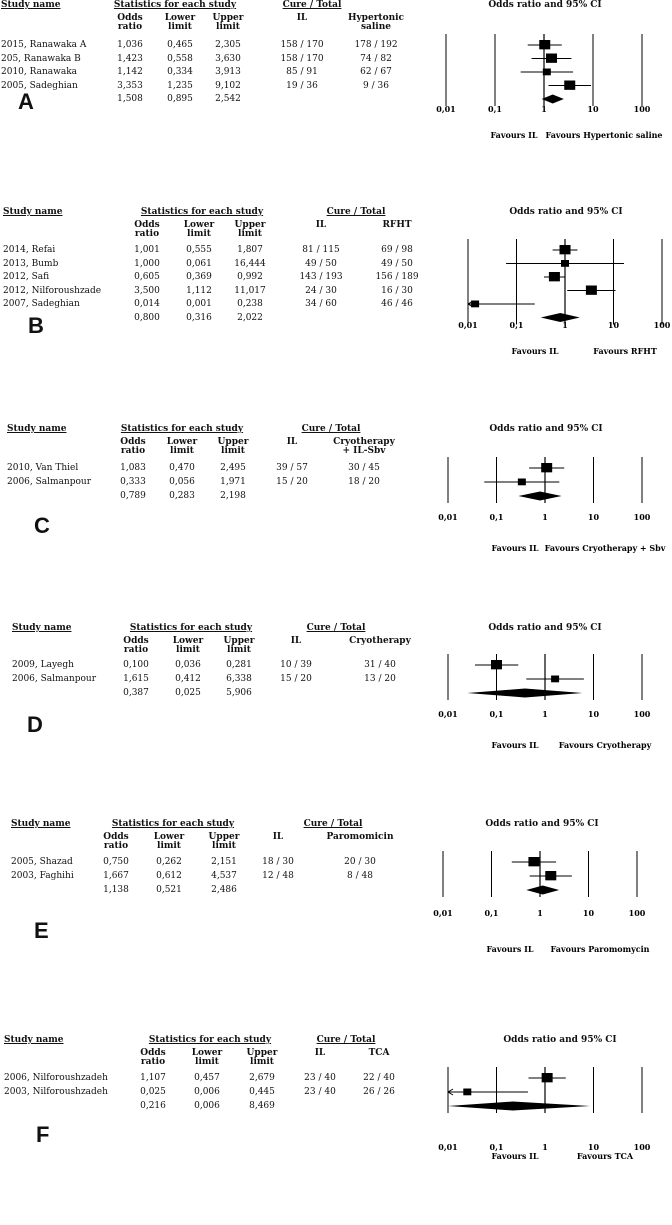  I want to click on odds-ratio-subheader: Odds, so click(153, 1053).